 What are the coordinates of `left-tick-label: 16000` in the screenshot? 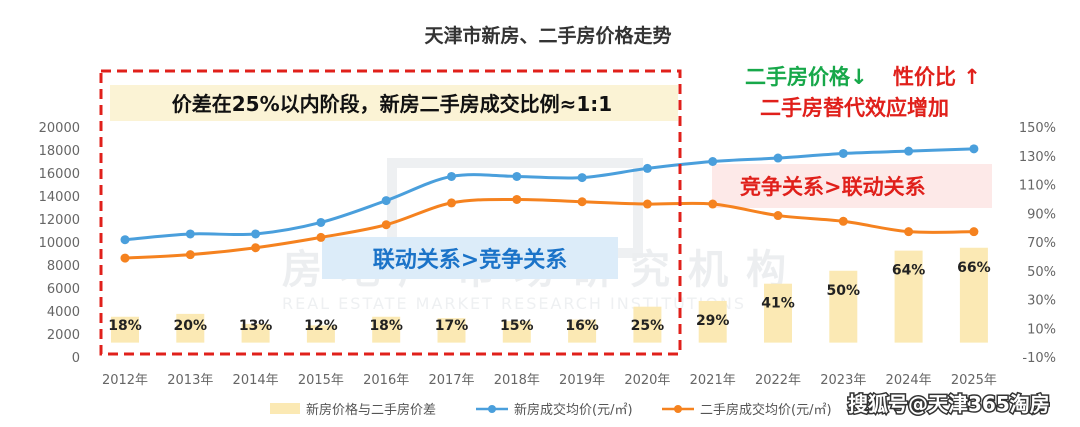 It's located at (59, 174).